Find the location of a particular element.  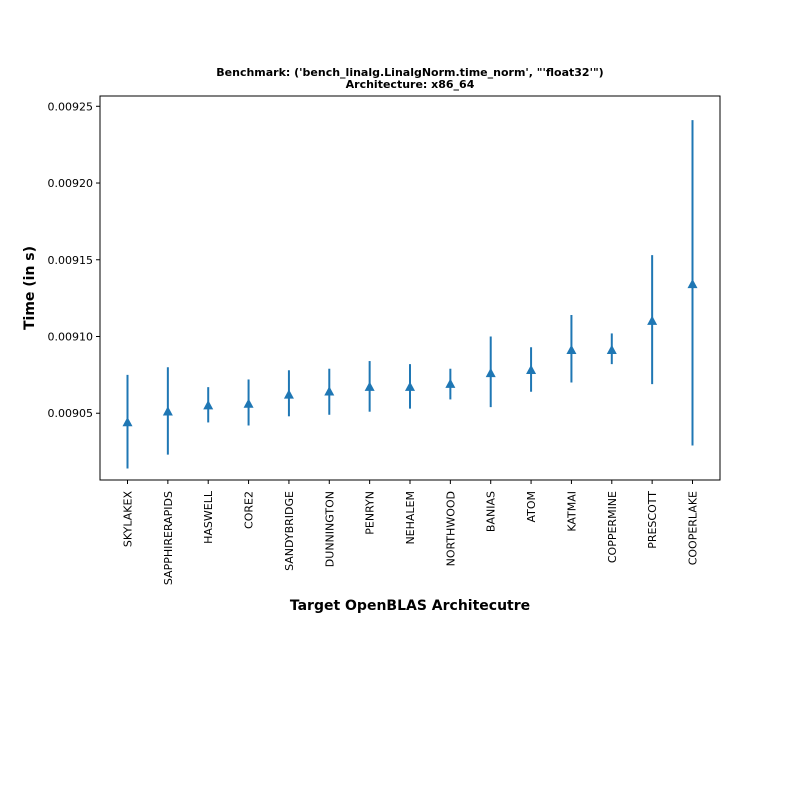

x-tick-label: PENRYN is located at coordinates (370, 513).